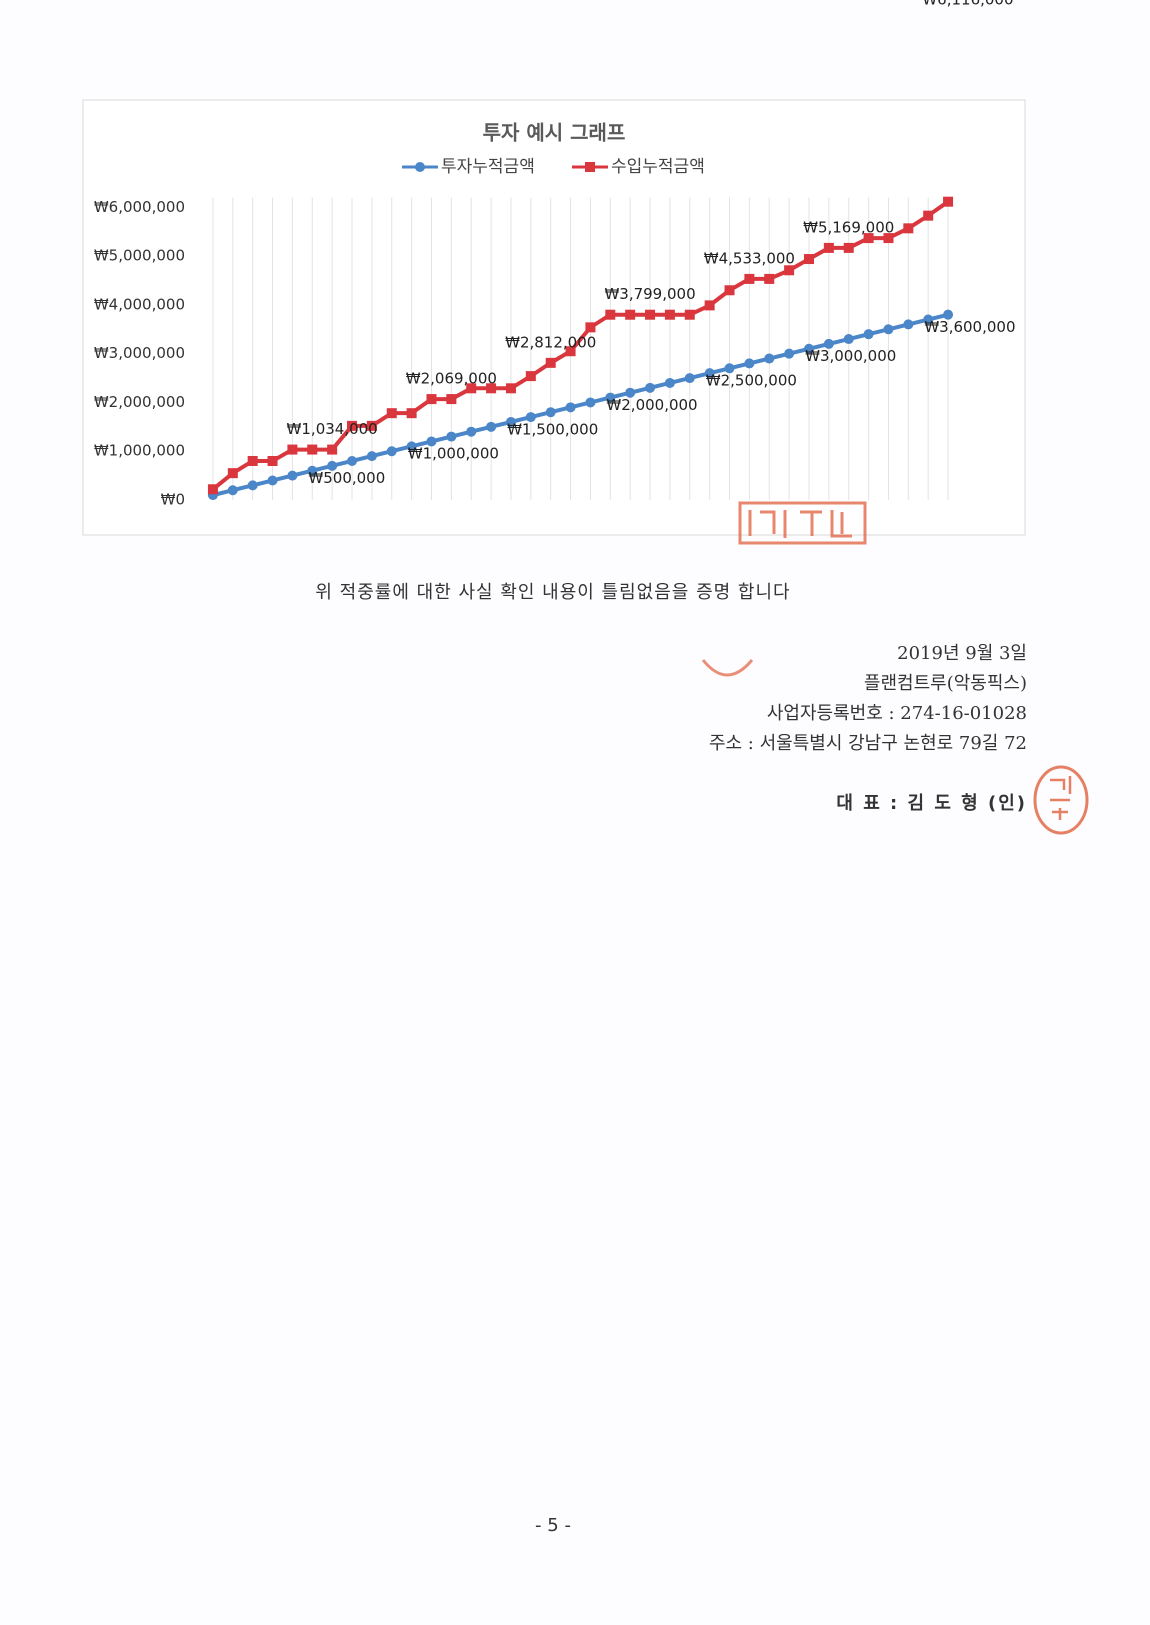 The image size is (1150, 1625). I want to click on data-label: ₩3,600,000, so click(969, 327).